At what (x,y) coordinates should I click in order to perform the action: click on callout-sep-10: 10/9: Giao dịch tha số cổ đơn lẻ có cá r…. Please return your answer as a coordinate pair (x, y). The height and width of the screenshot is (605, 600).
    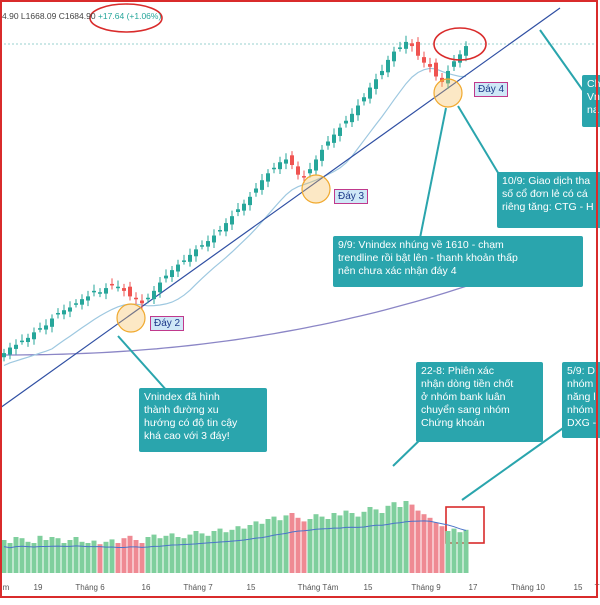
    Looking at the image, I should click on (548, 200).